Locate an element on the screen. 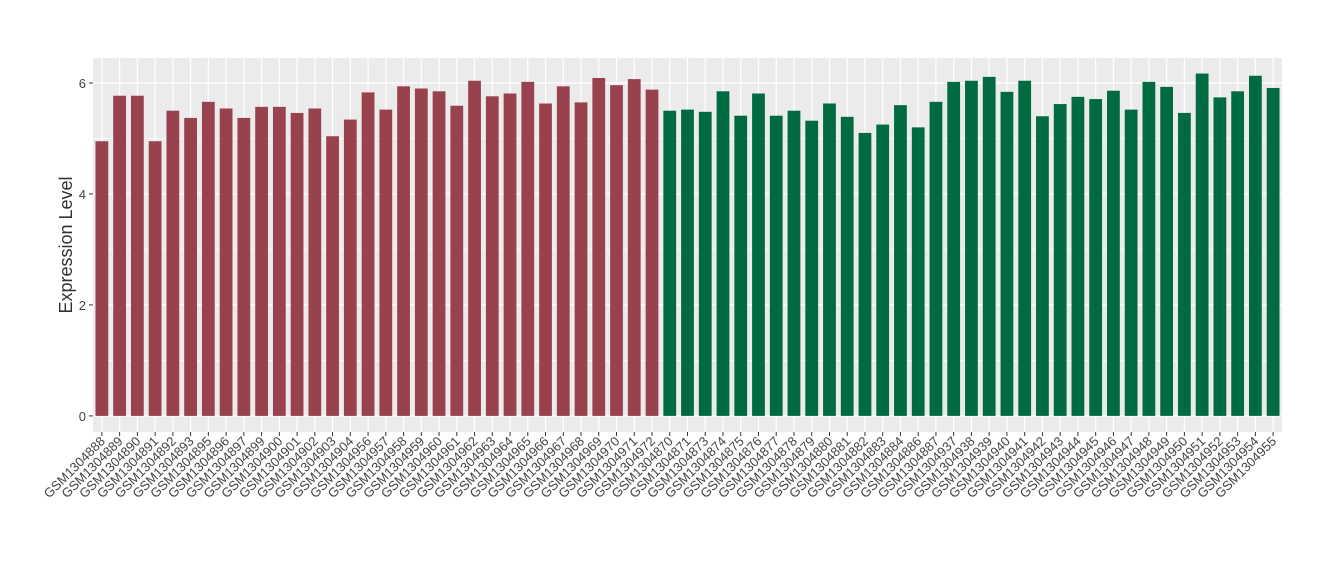 Image resolution: width=1340 pixels, height=580 pixels. y-tick-label: 2 is located at coordinates (82, 305).